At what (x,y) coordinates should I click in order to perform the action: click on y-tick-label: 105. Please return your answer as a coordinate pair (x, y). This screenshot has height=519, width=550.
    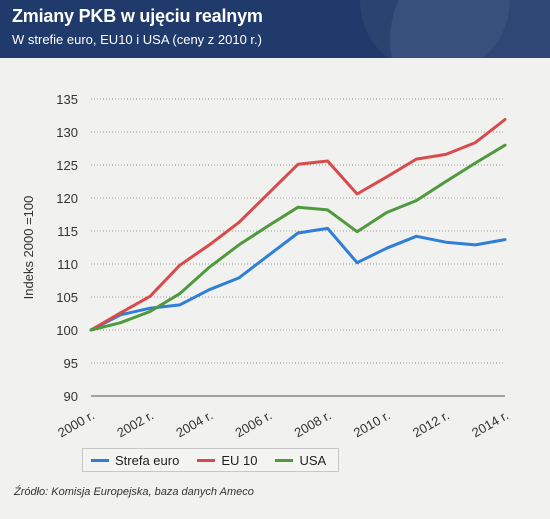
    Looking at the image, I should click on (67, 297).